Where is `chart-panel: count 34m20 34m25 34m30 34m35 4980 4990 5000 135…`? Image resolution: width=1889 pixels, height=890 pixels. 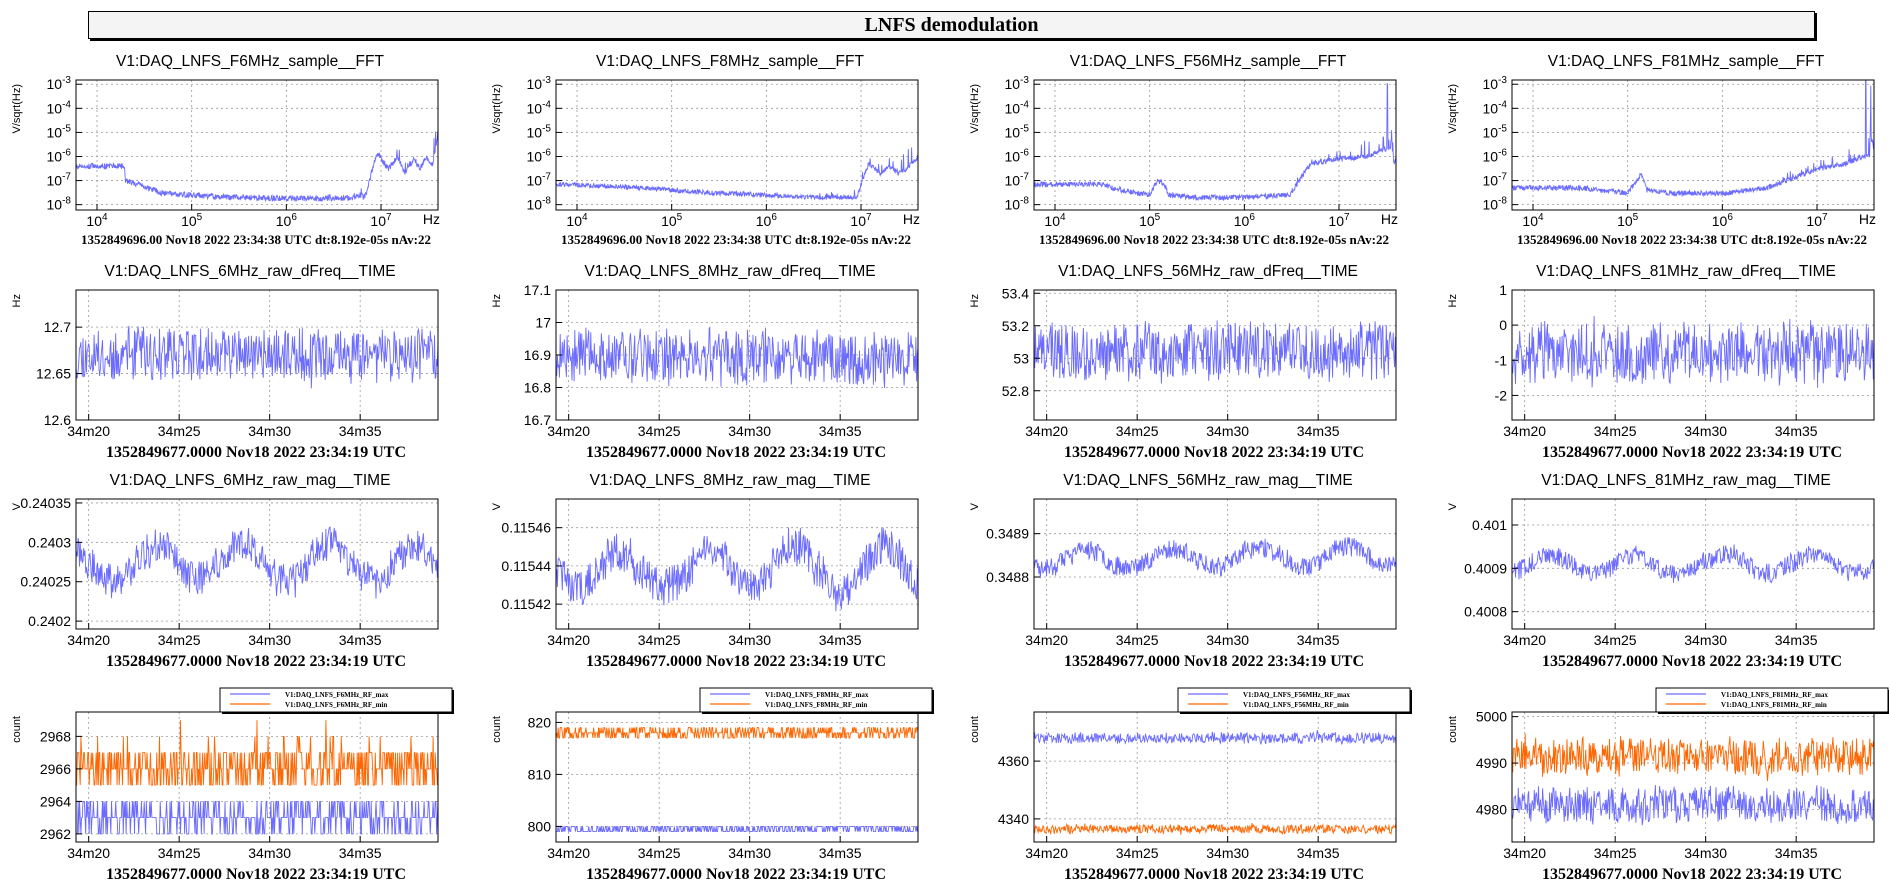 chart-panel: count 34m20 34m25 34m30 34m35 4980 4990 5000 135… is located at coordinates (1662, 785).